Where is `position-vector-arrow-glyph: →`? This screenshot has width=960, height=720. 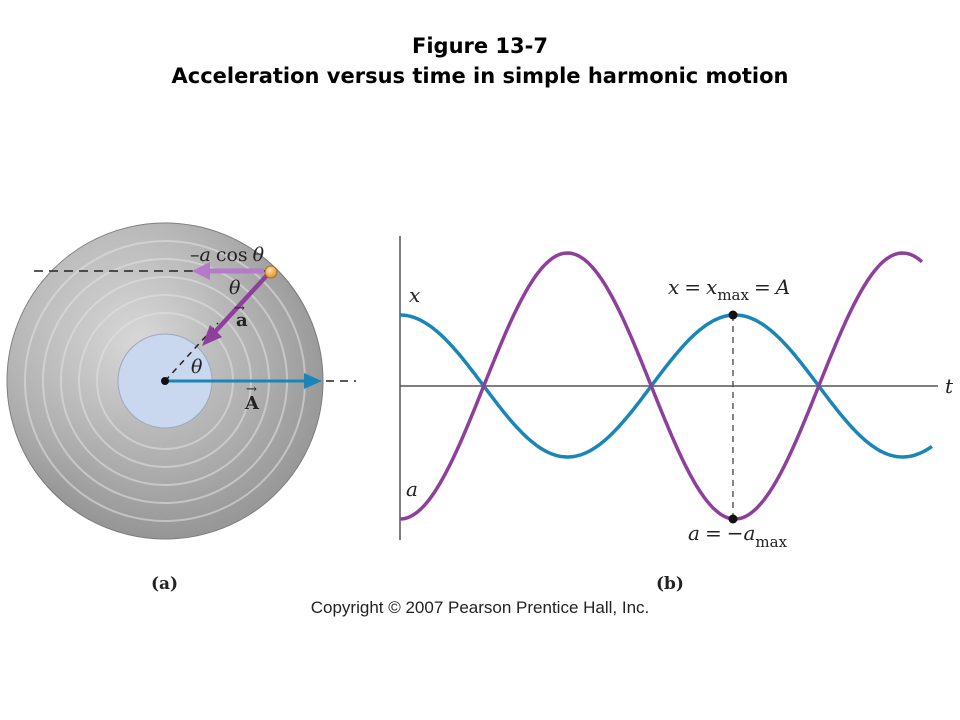 position-vector-arrow-glyph: → is located at coordinates (251, 389).